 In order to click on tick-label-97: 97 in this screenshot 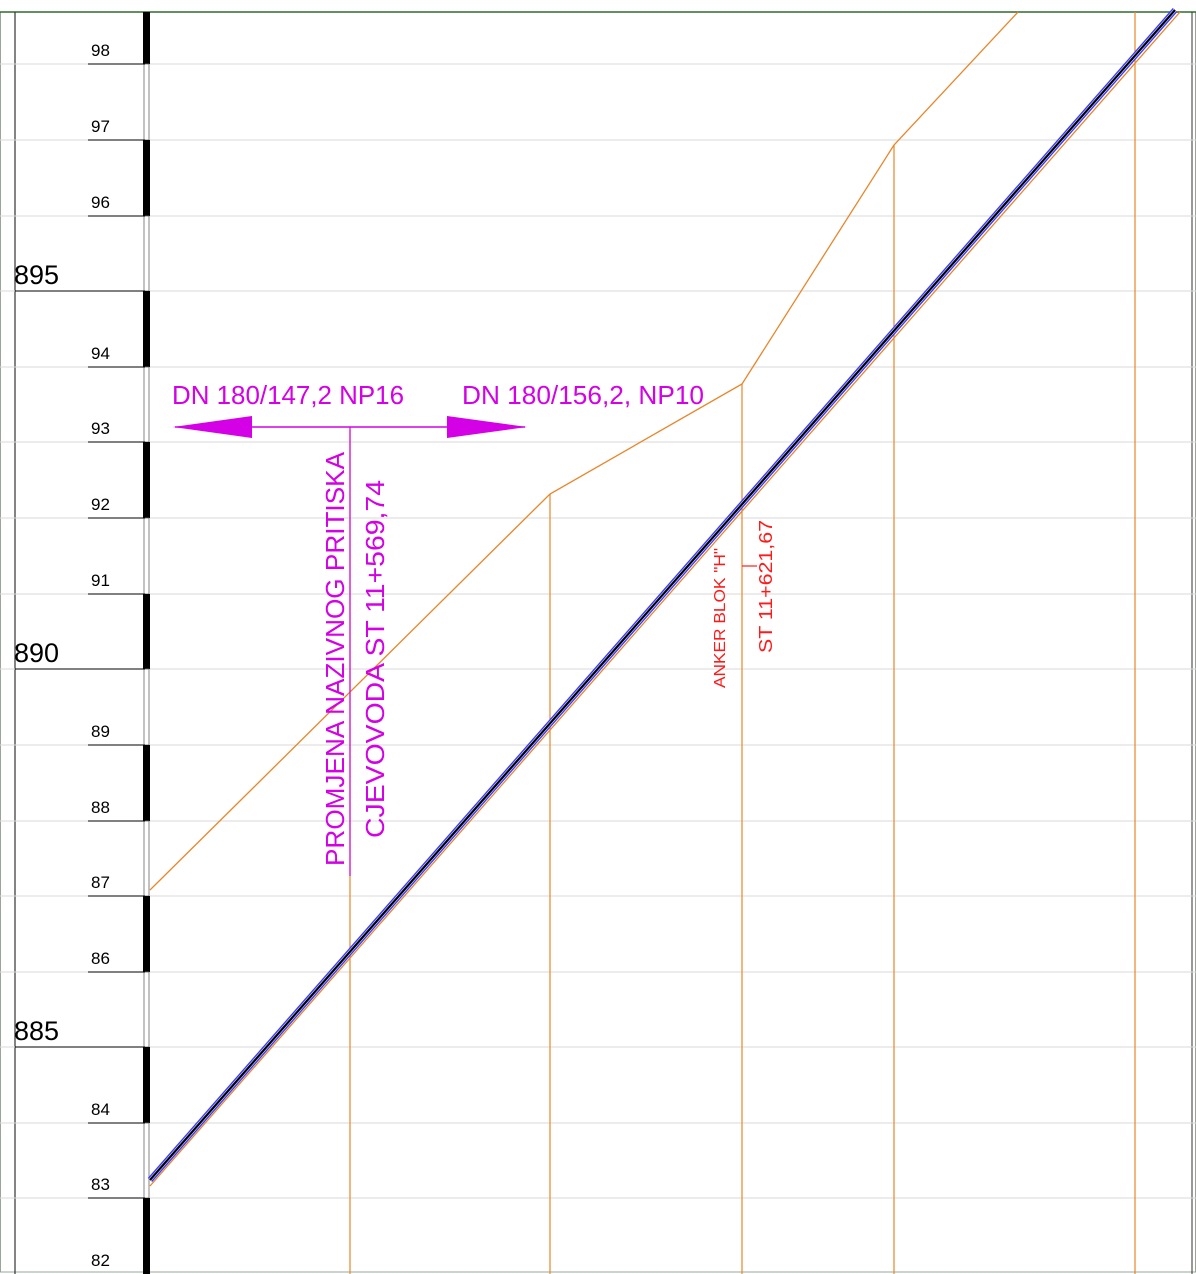, I will do `click(100, 126)`.